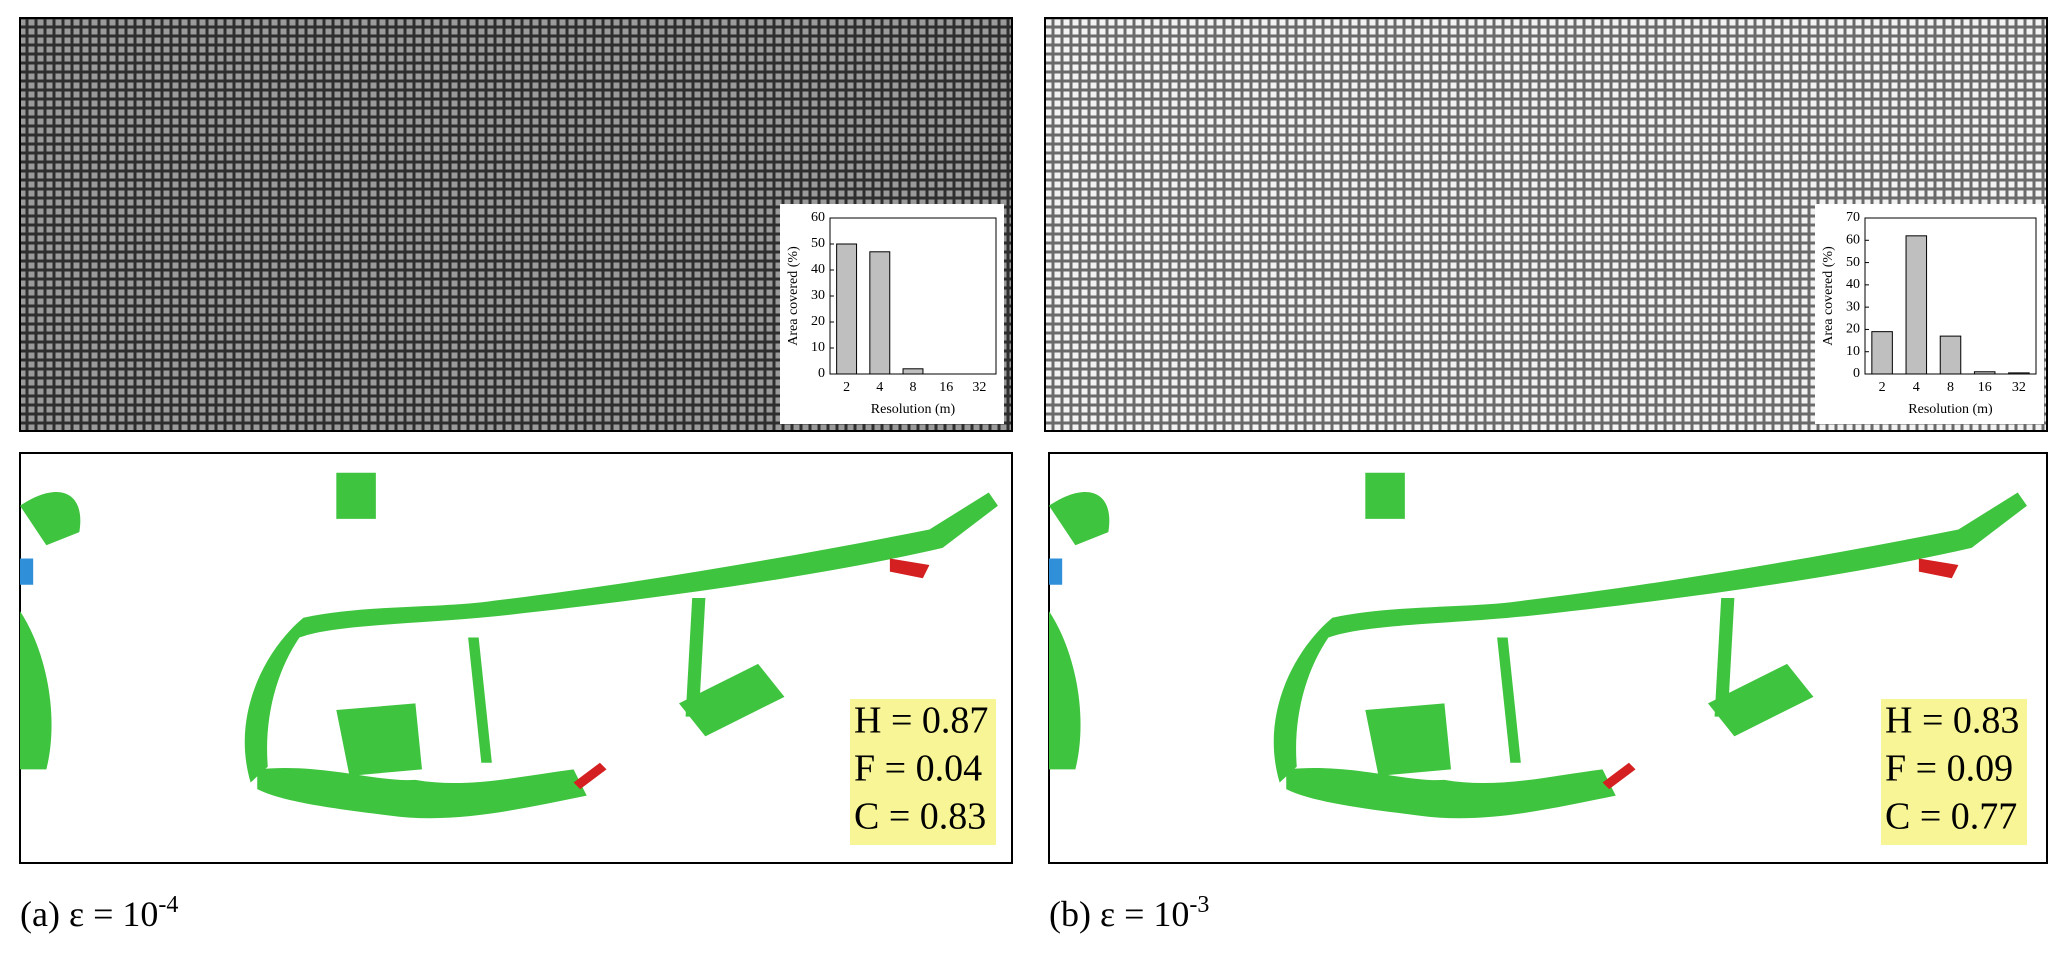 The width and height of the screenshot is (2067, 964). Describe the element at coordinates (1952, 721) in the screenshot. I see `stat-value: H = 0.83` at that location.